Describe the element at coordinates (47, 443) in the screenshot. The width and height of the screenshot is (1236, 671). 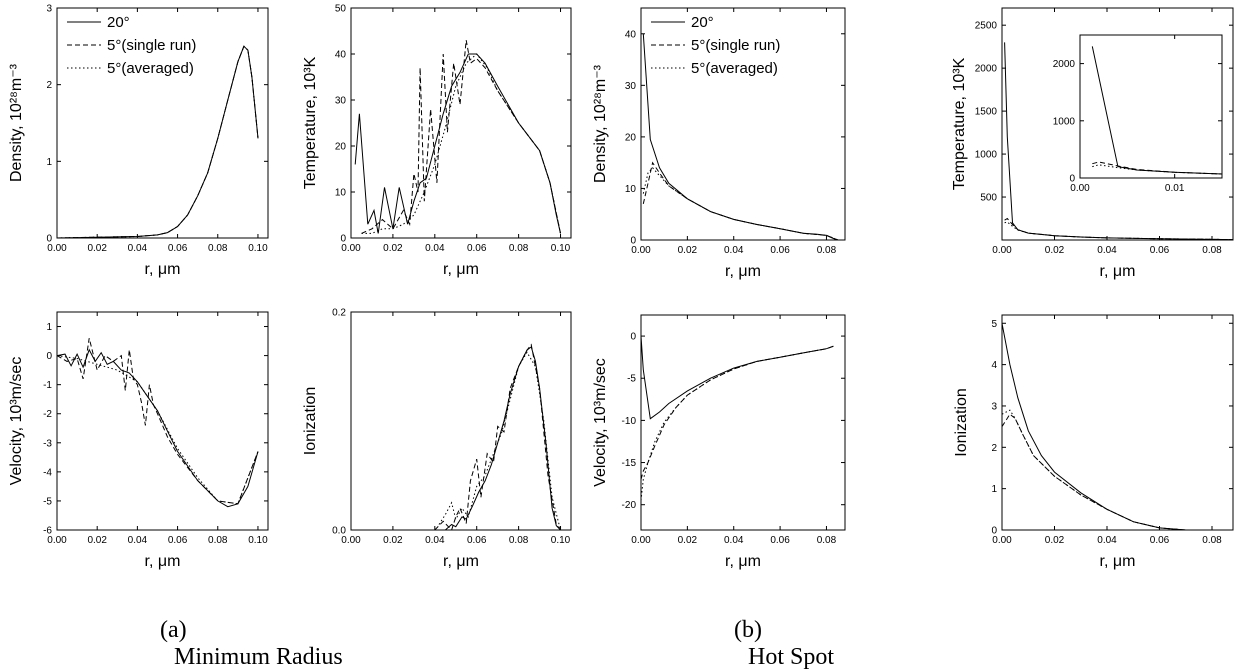
I see `y-tick-label: -3` at that location.